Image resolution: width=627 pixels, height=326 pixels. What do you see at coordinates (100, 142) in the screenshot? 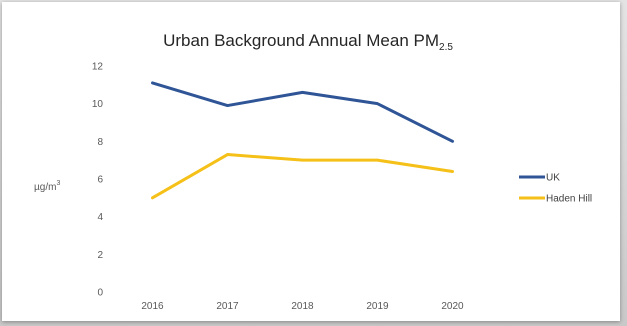
I see `y-tick-label: 8` at bounding box center [100, 142].